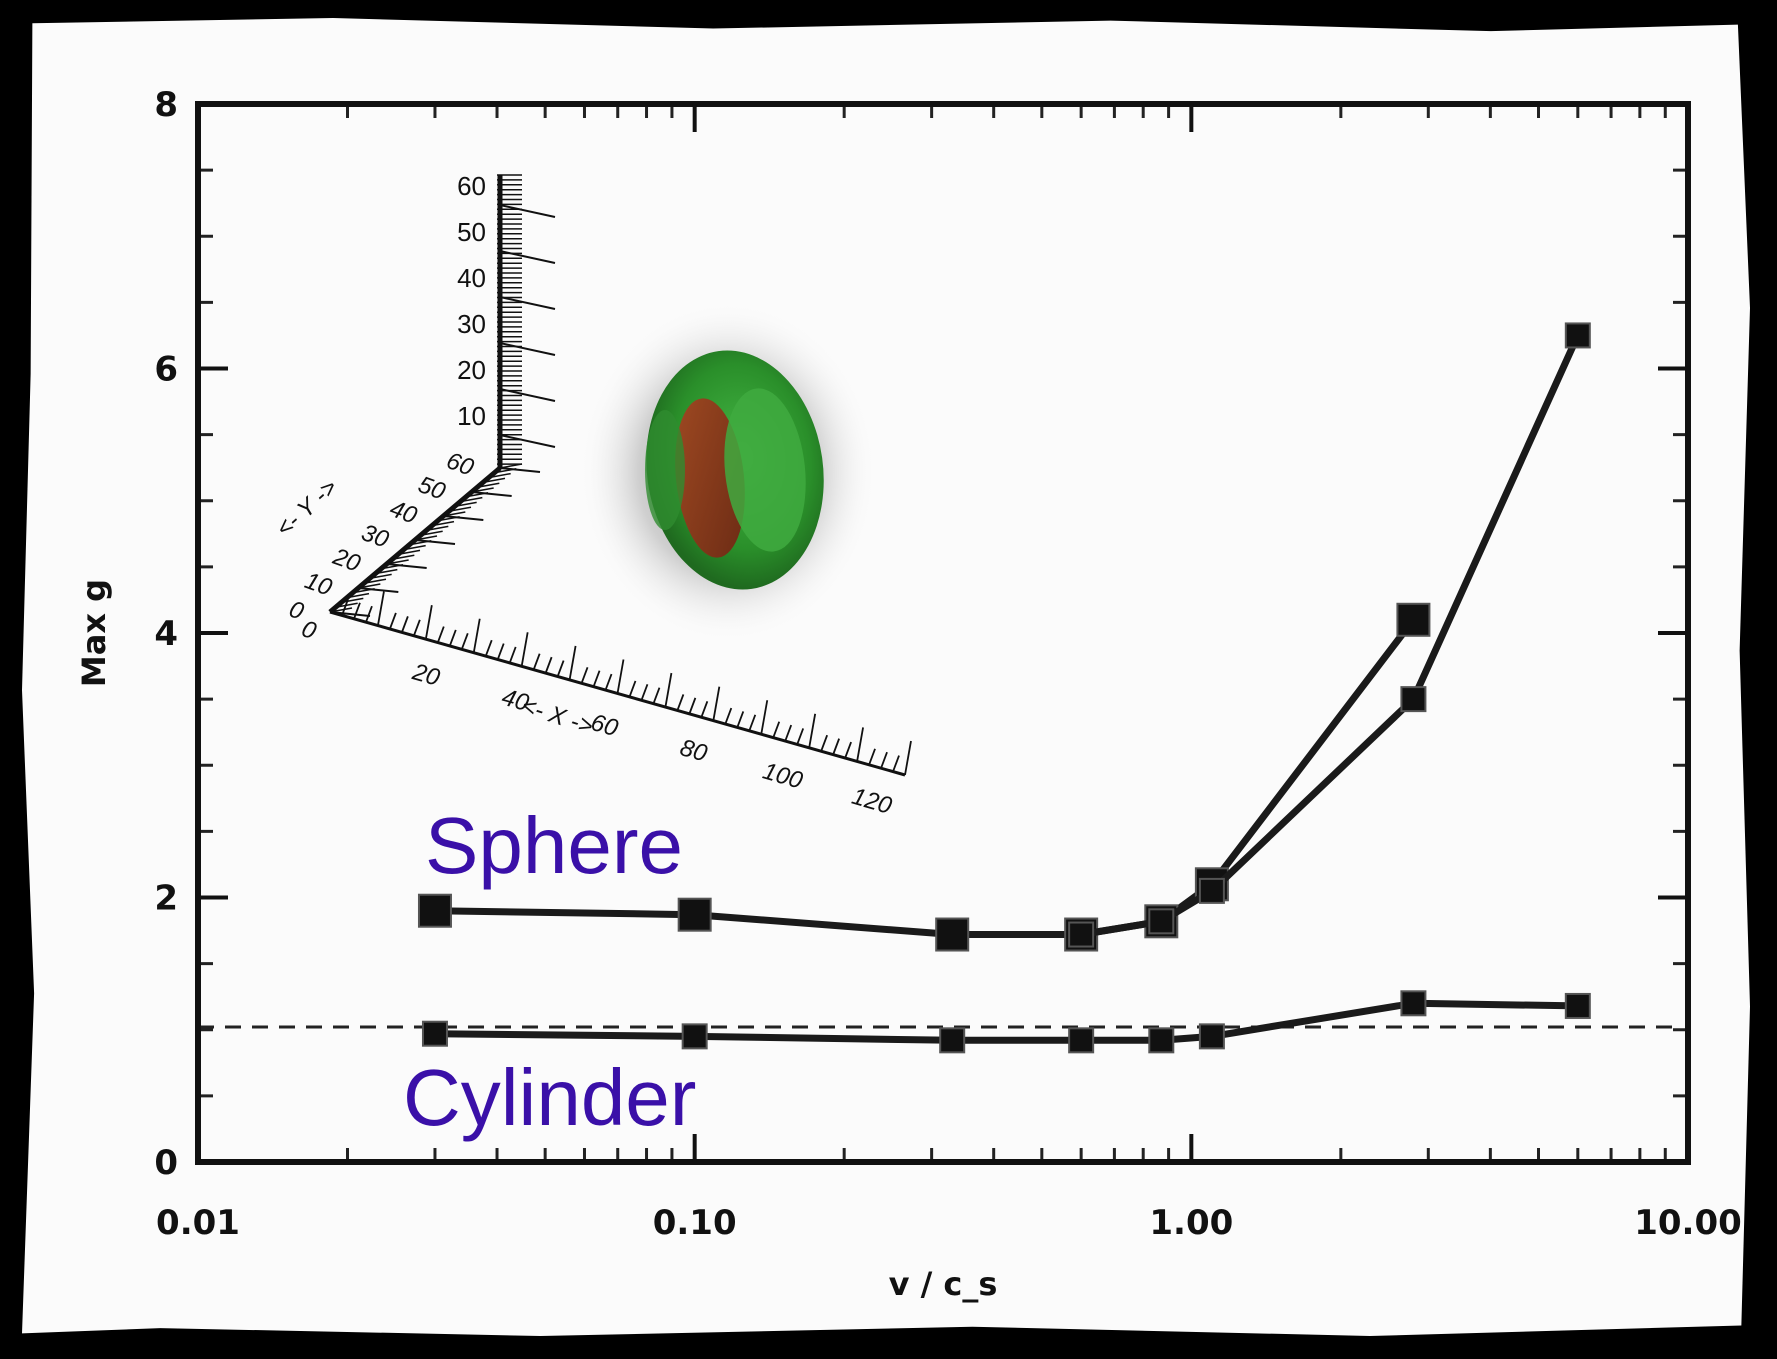 This screenshot has height=1359, width=1777. Describe the element at coordinates (166, 1163) in the screenshot. I see `y-tick-label: 0` at that location.